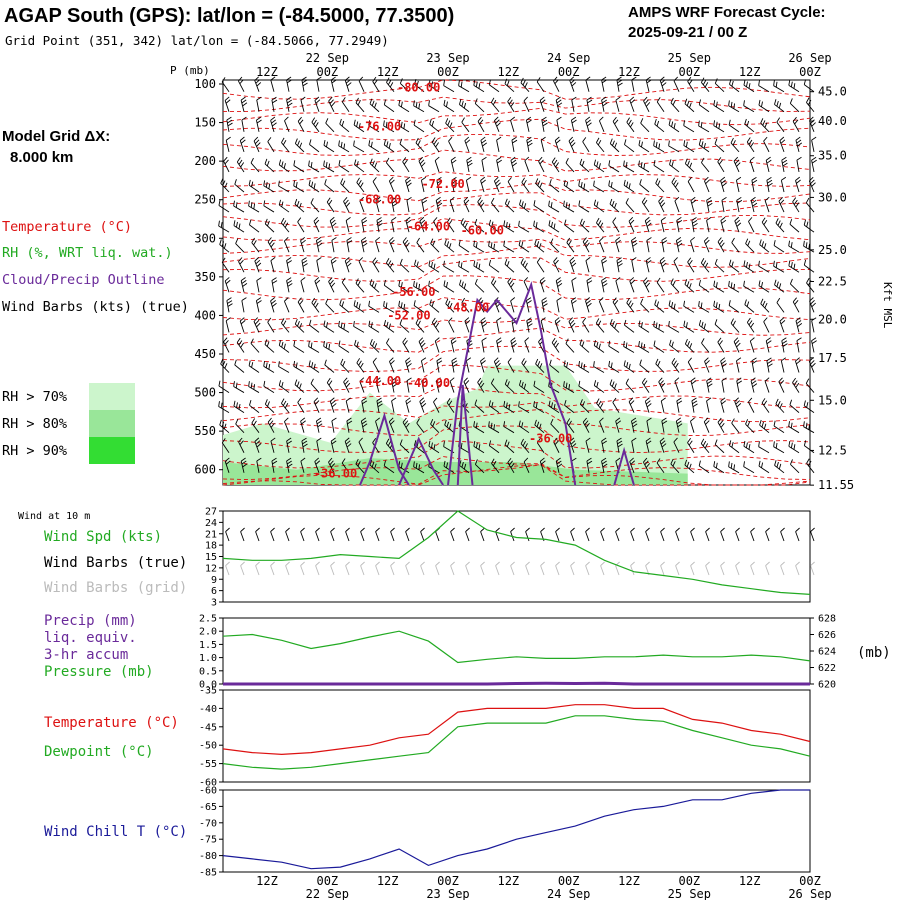  Describe the element at coordinates (827, 668) in the screenshot. I see `pressure-tick-label: 622` at that location.